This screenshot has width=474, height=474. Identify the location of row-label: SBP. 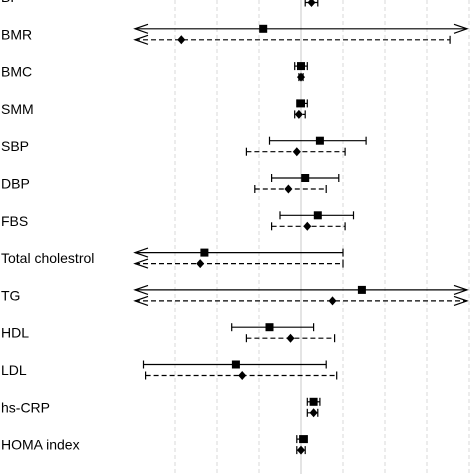
(15, 146).